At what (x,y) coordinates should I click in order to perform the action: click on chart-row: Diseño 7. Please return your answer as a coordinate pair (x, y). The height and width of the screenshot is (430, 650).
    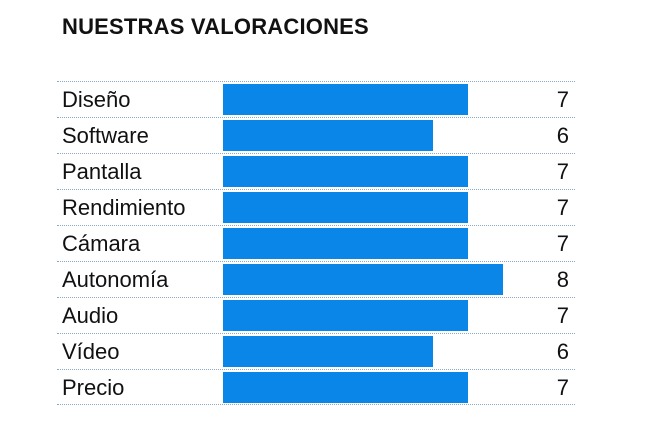
    Looking at the image, I should click on (316, 99).